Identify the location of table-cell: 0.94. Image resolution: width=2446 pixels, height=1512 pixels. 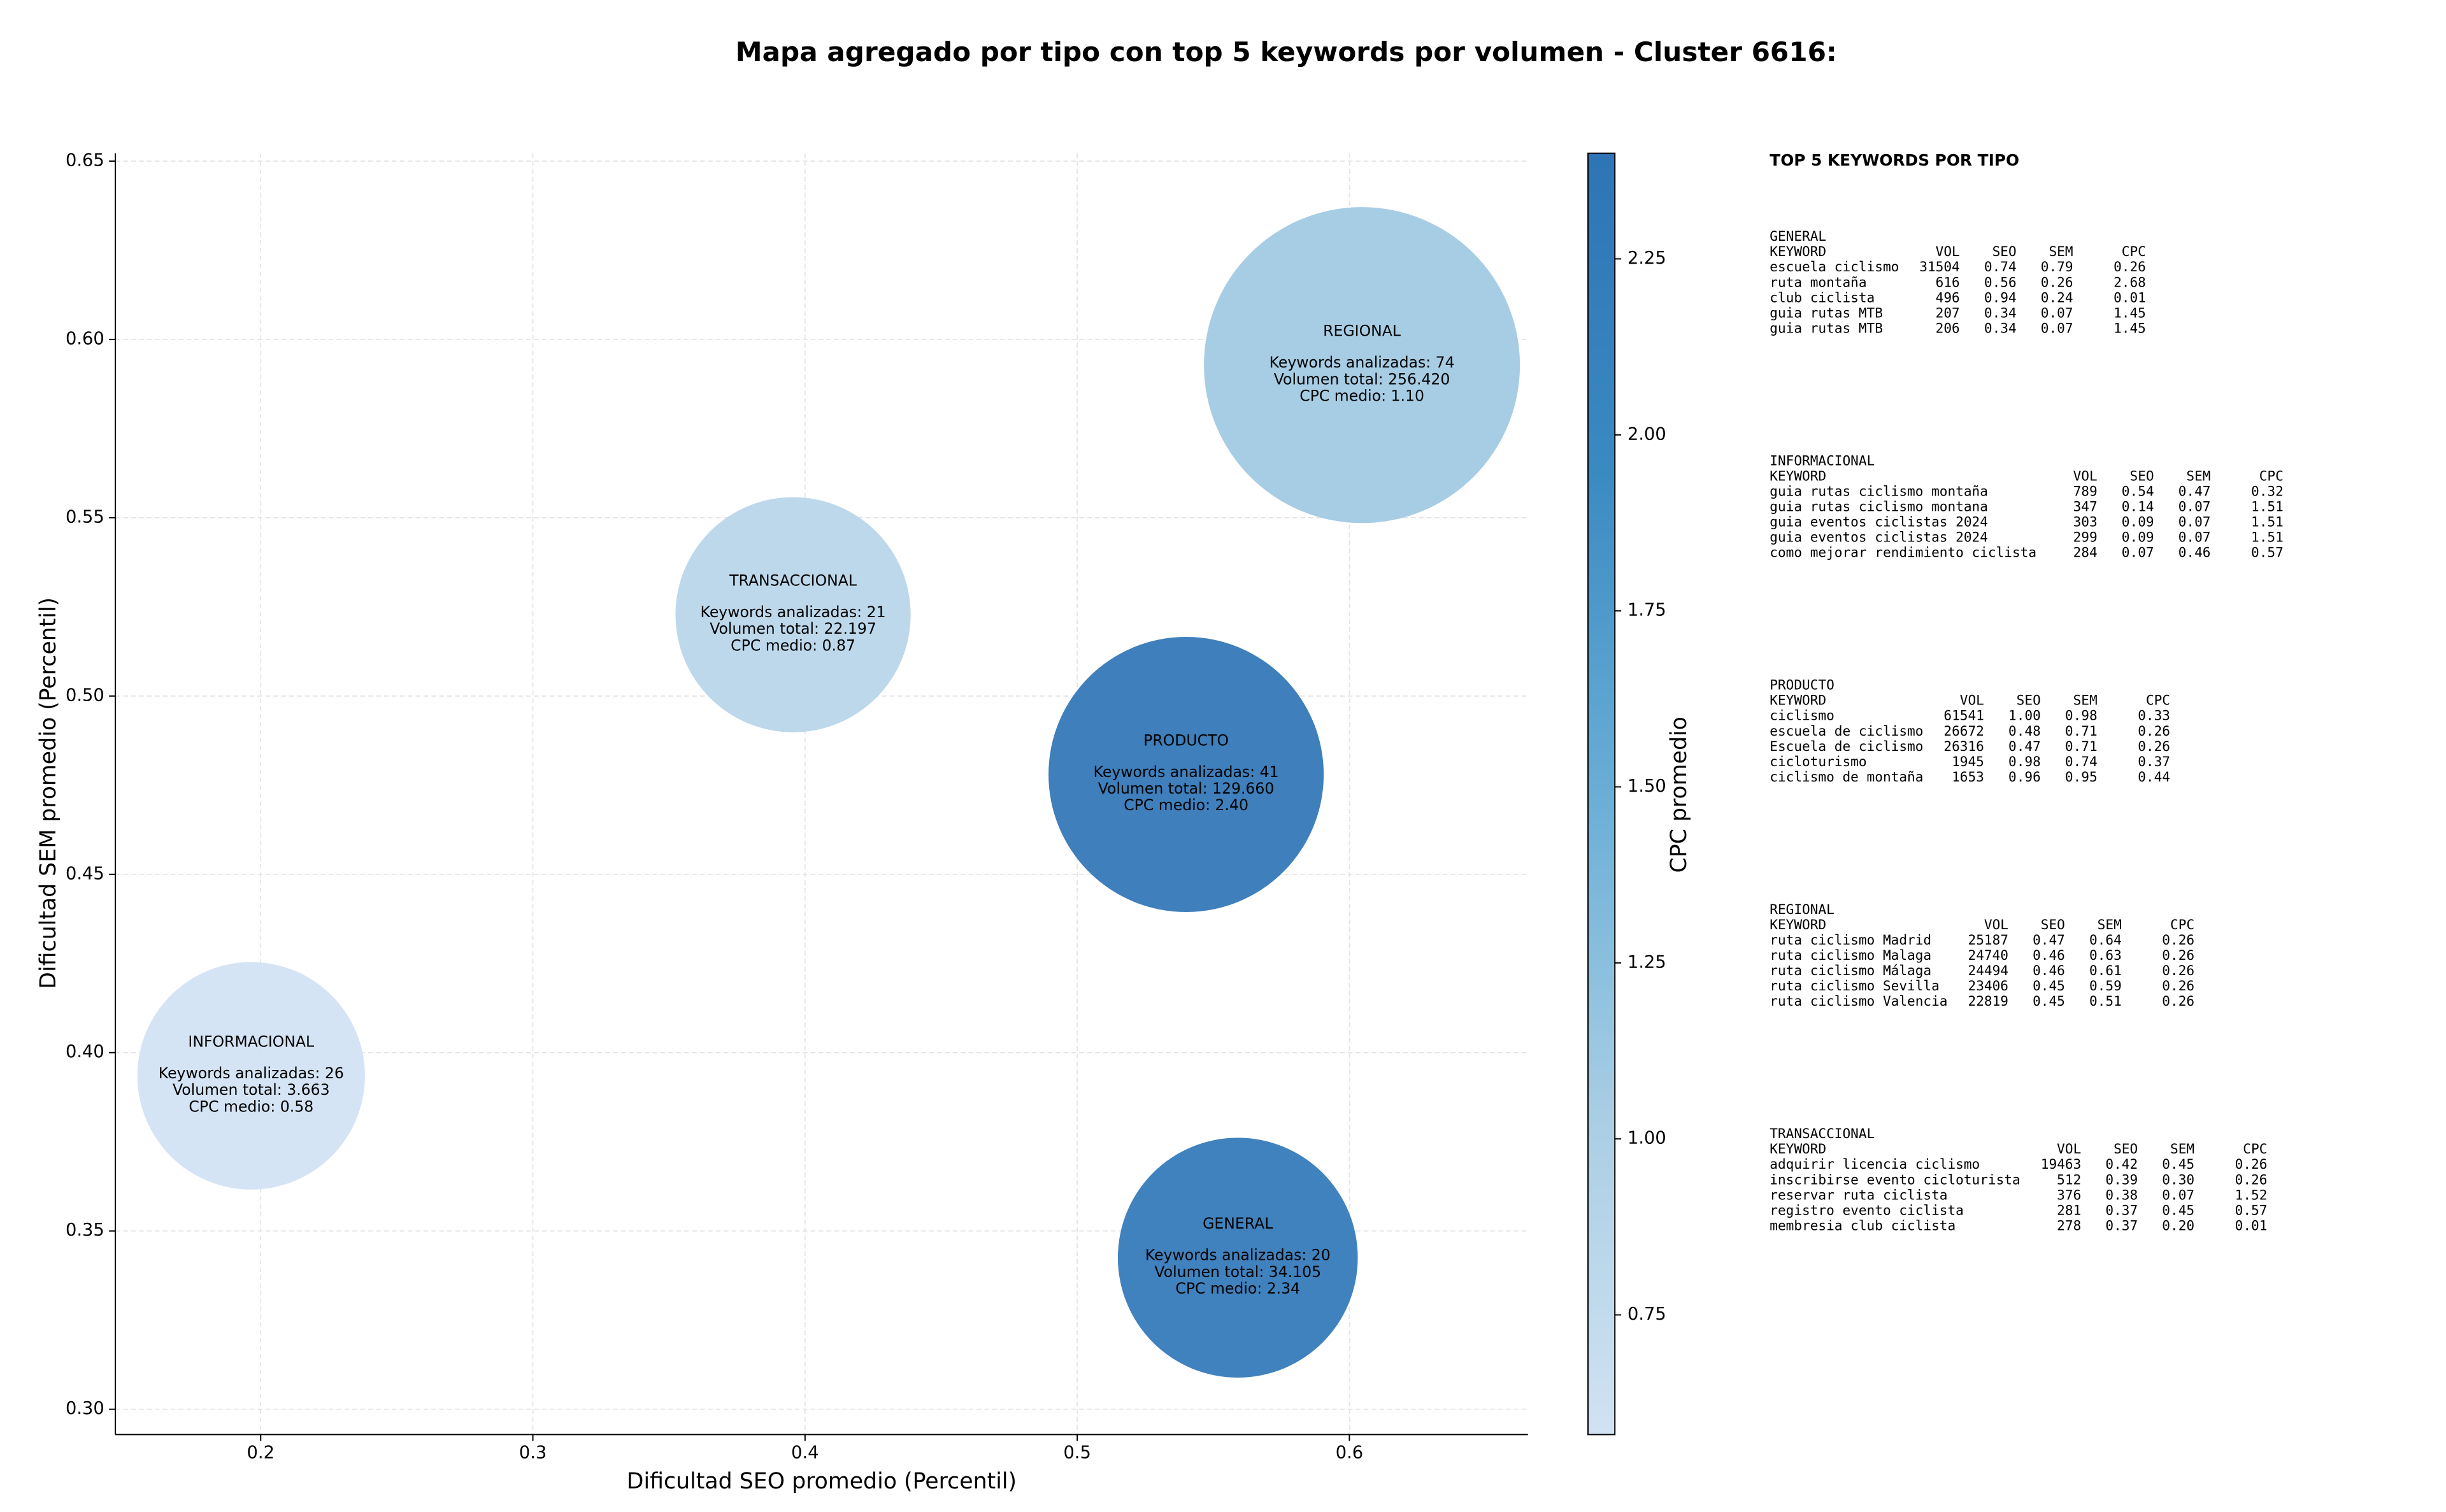
(2001, 297).